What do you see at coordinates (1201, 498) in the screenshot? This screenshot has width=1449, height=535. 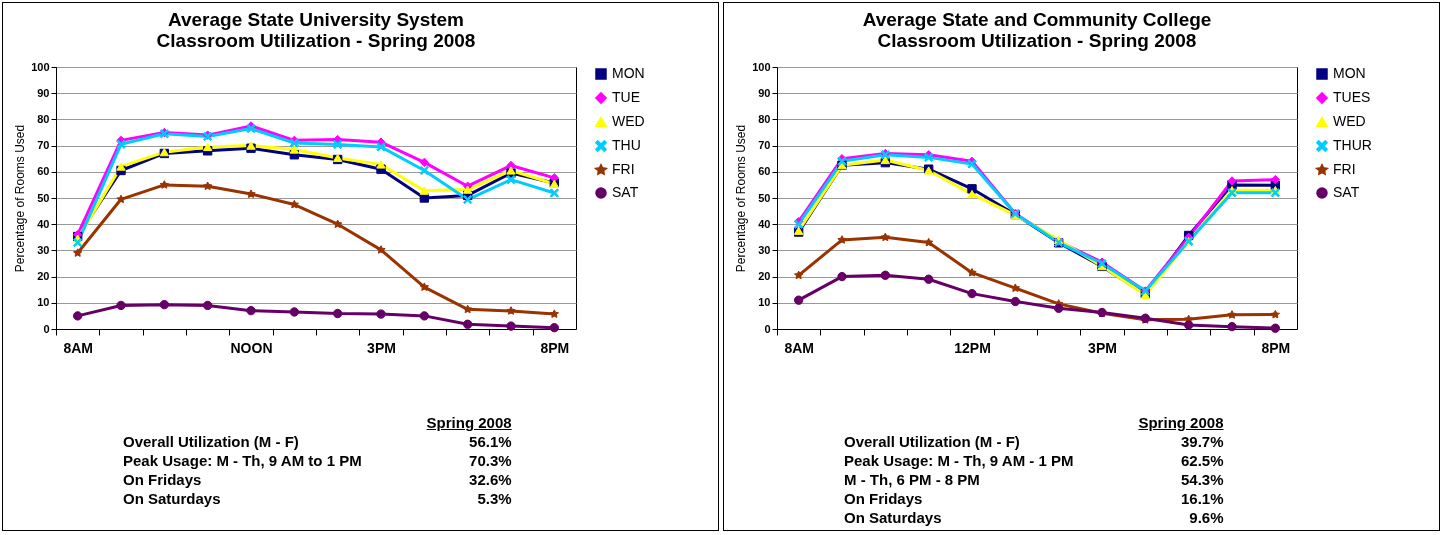 I see `text: 16.1%` at bounding box center [1201, 498].